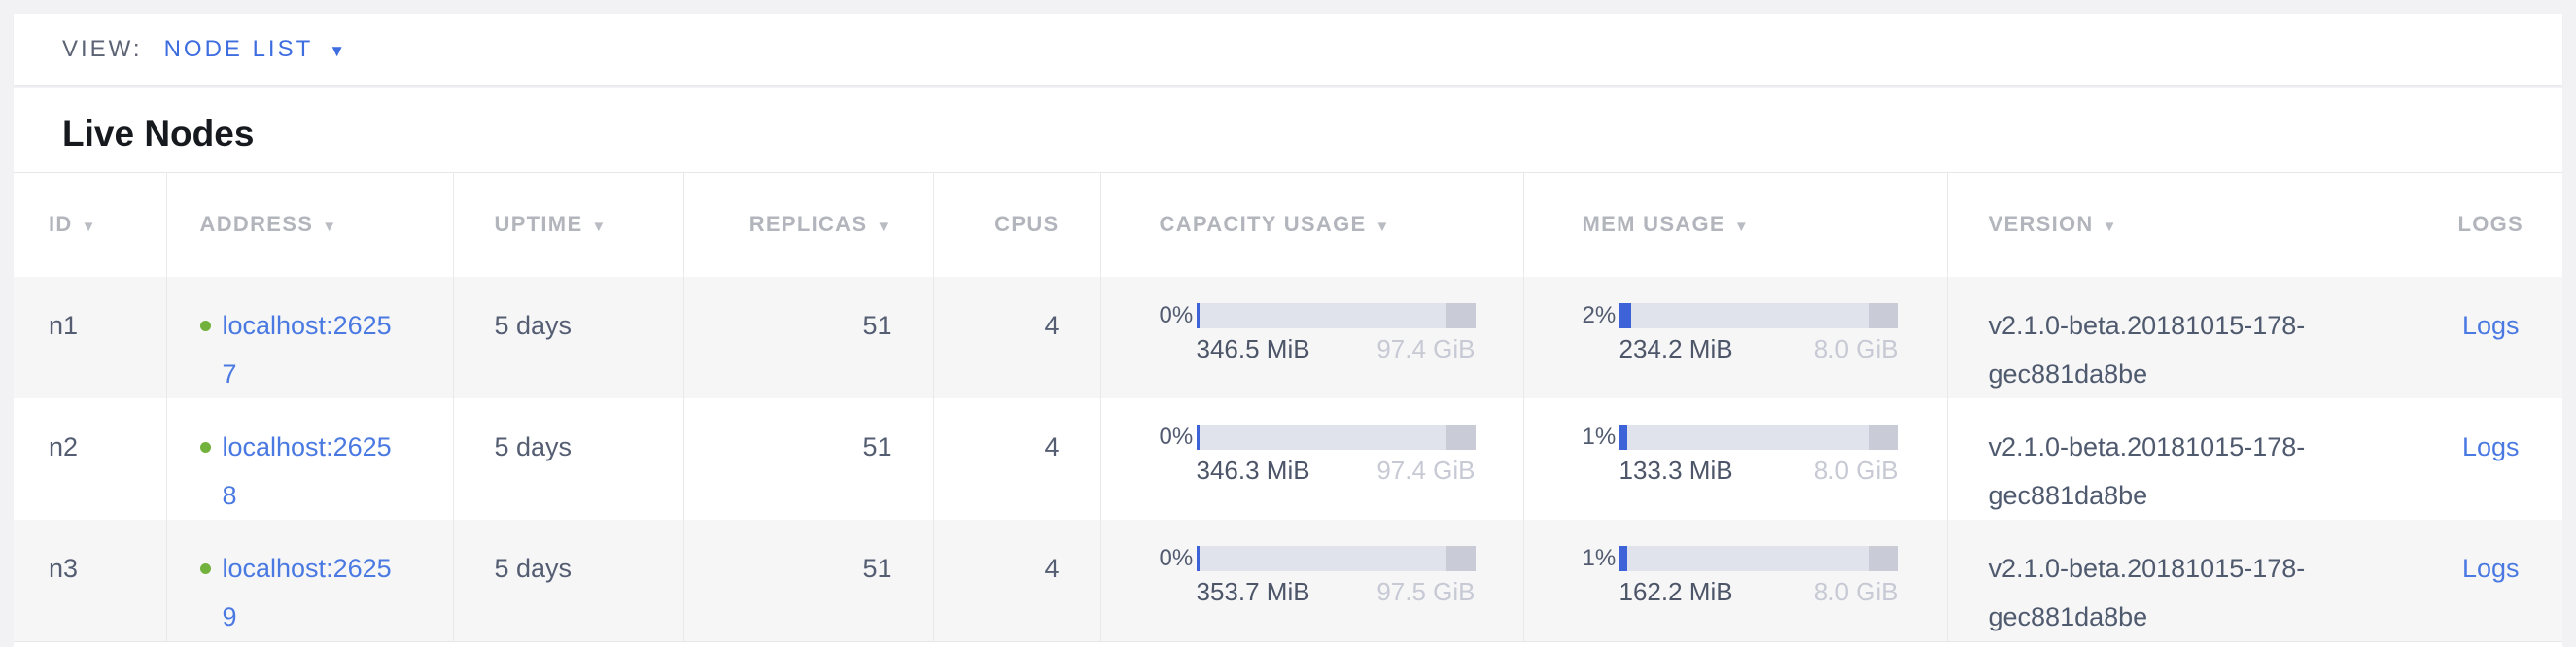 The height and width of the screenshot is (647, 2576). Describe the element at coordinates (1426, 591) in the screenshot. I see `capacity-total-value: 97.5 GiB` at that location.